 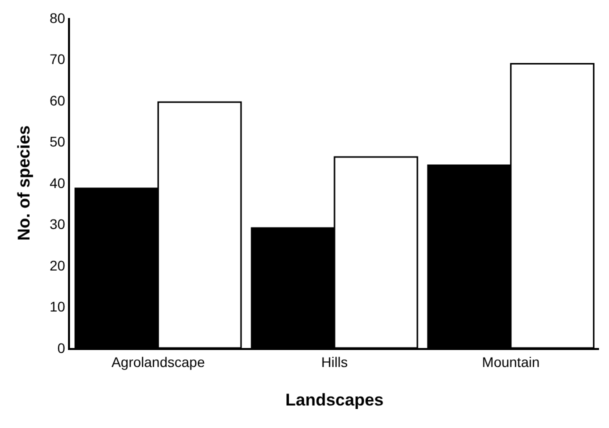 I want to click on y-tick-label: 0, so click(x=61, y=348).